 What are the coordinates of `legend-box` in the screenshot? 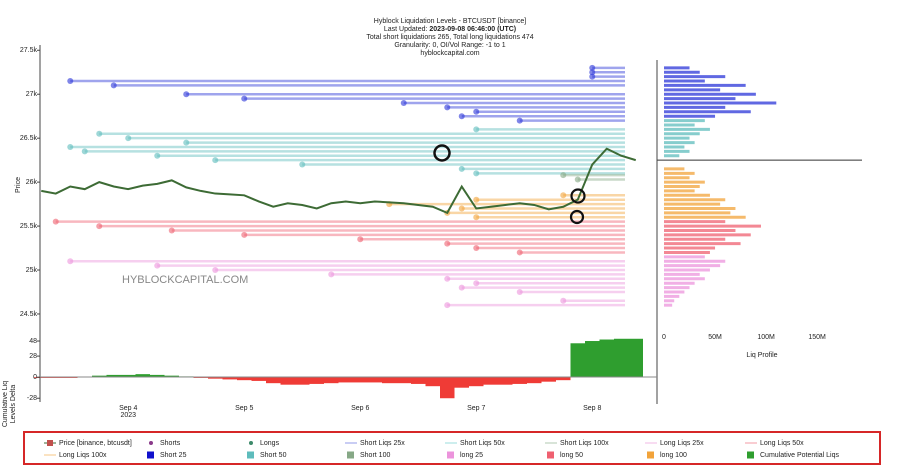 It's located at (452, 448).